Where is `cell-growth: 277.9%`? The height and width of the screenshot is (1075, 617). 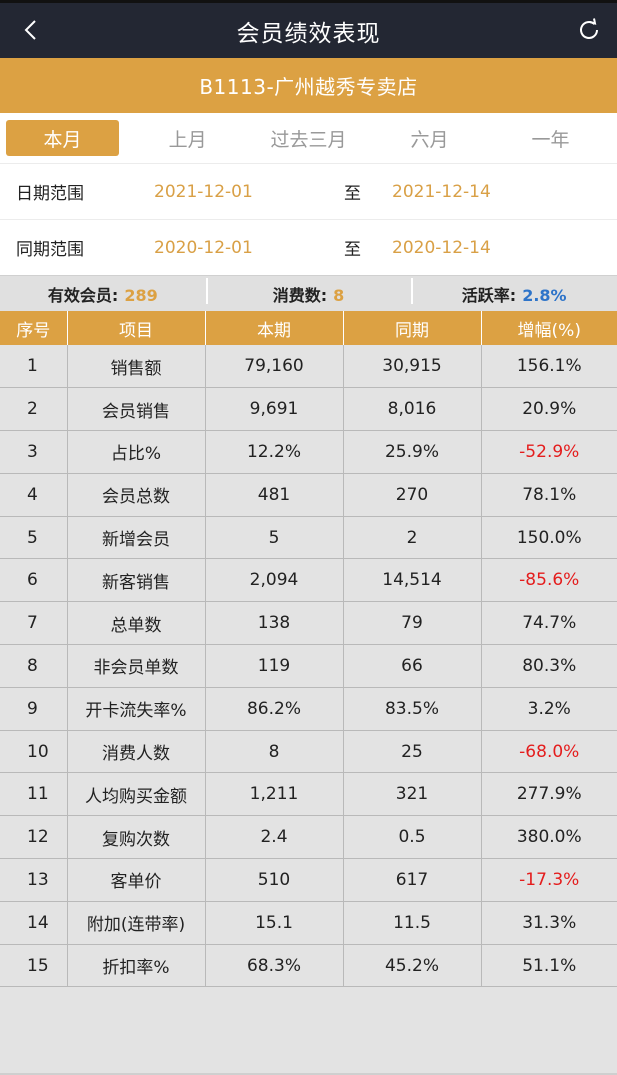 cell-growth: 277.9% is located at coordinates (549, 794).